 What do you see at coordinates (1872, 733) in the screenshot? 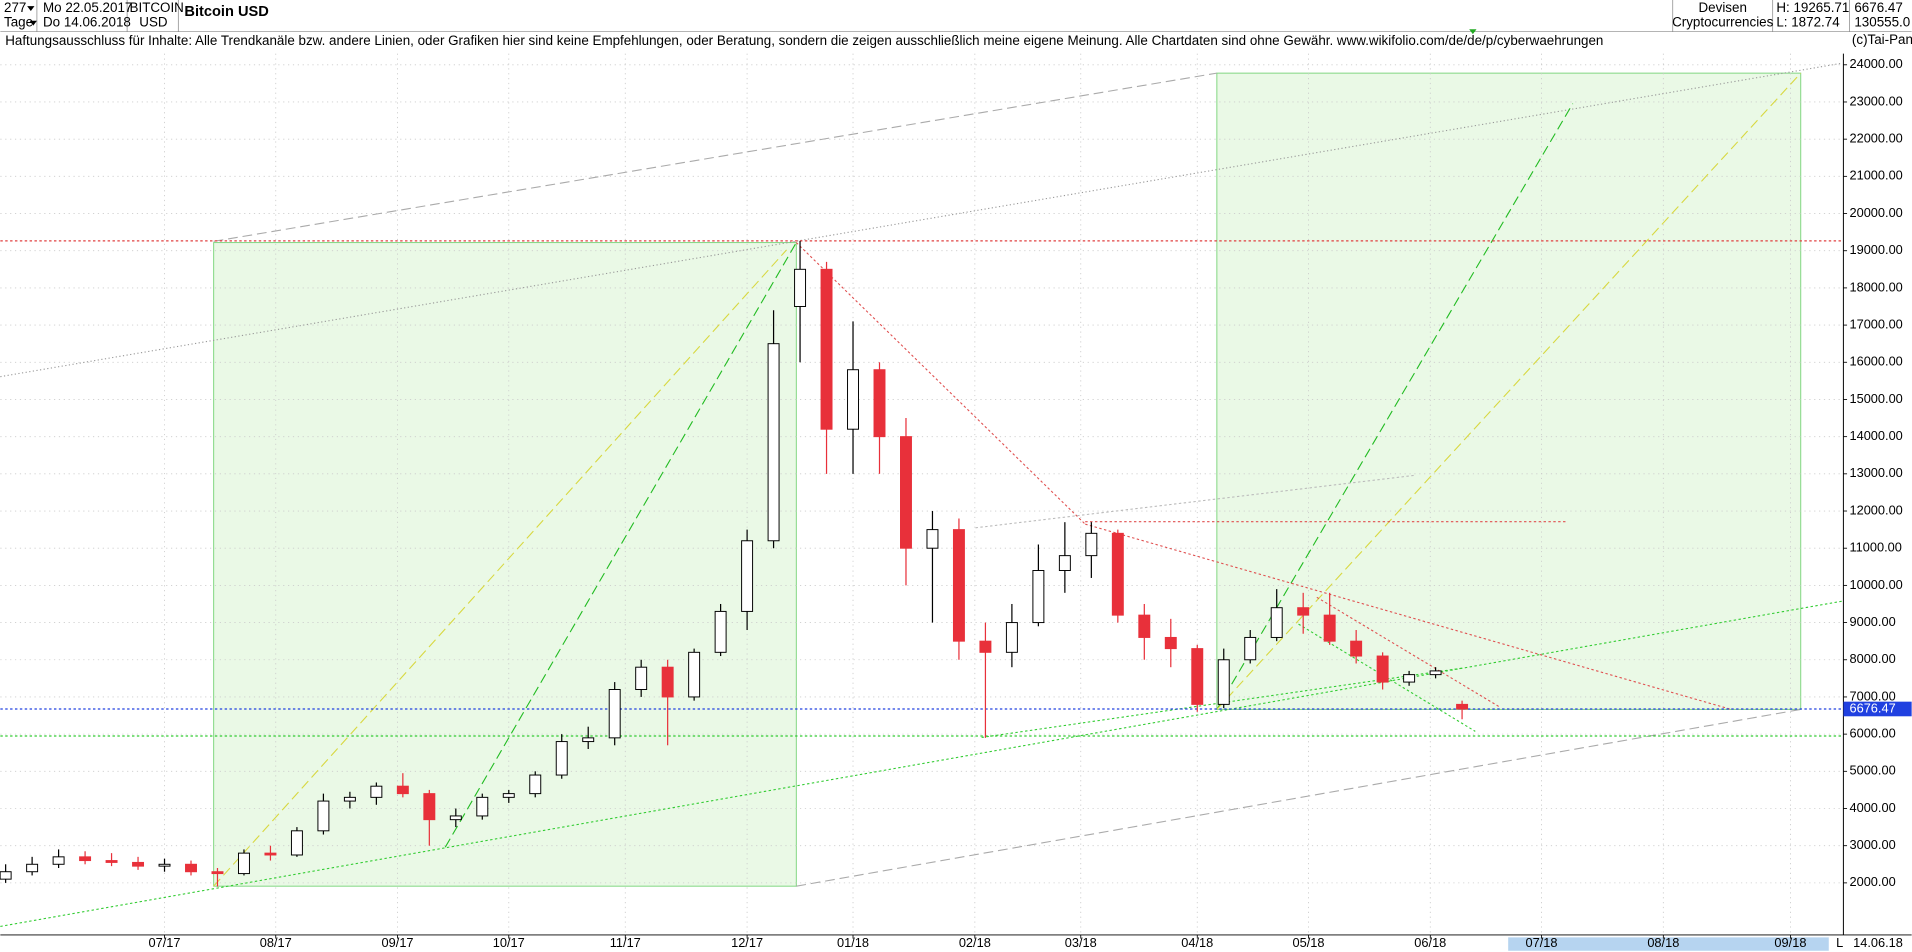
I see `y-tick-label: 6000.00` at bounding box center [1872, 733].